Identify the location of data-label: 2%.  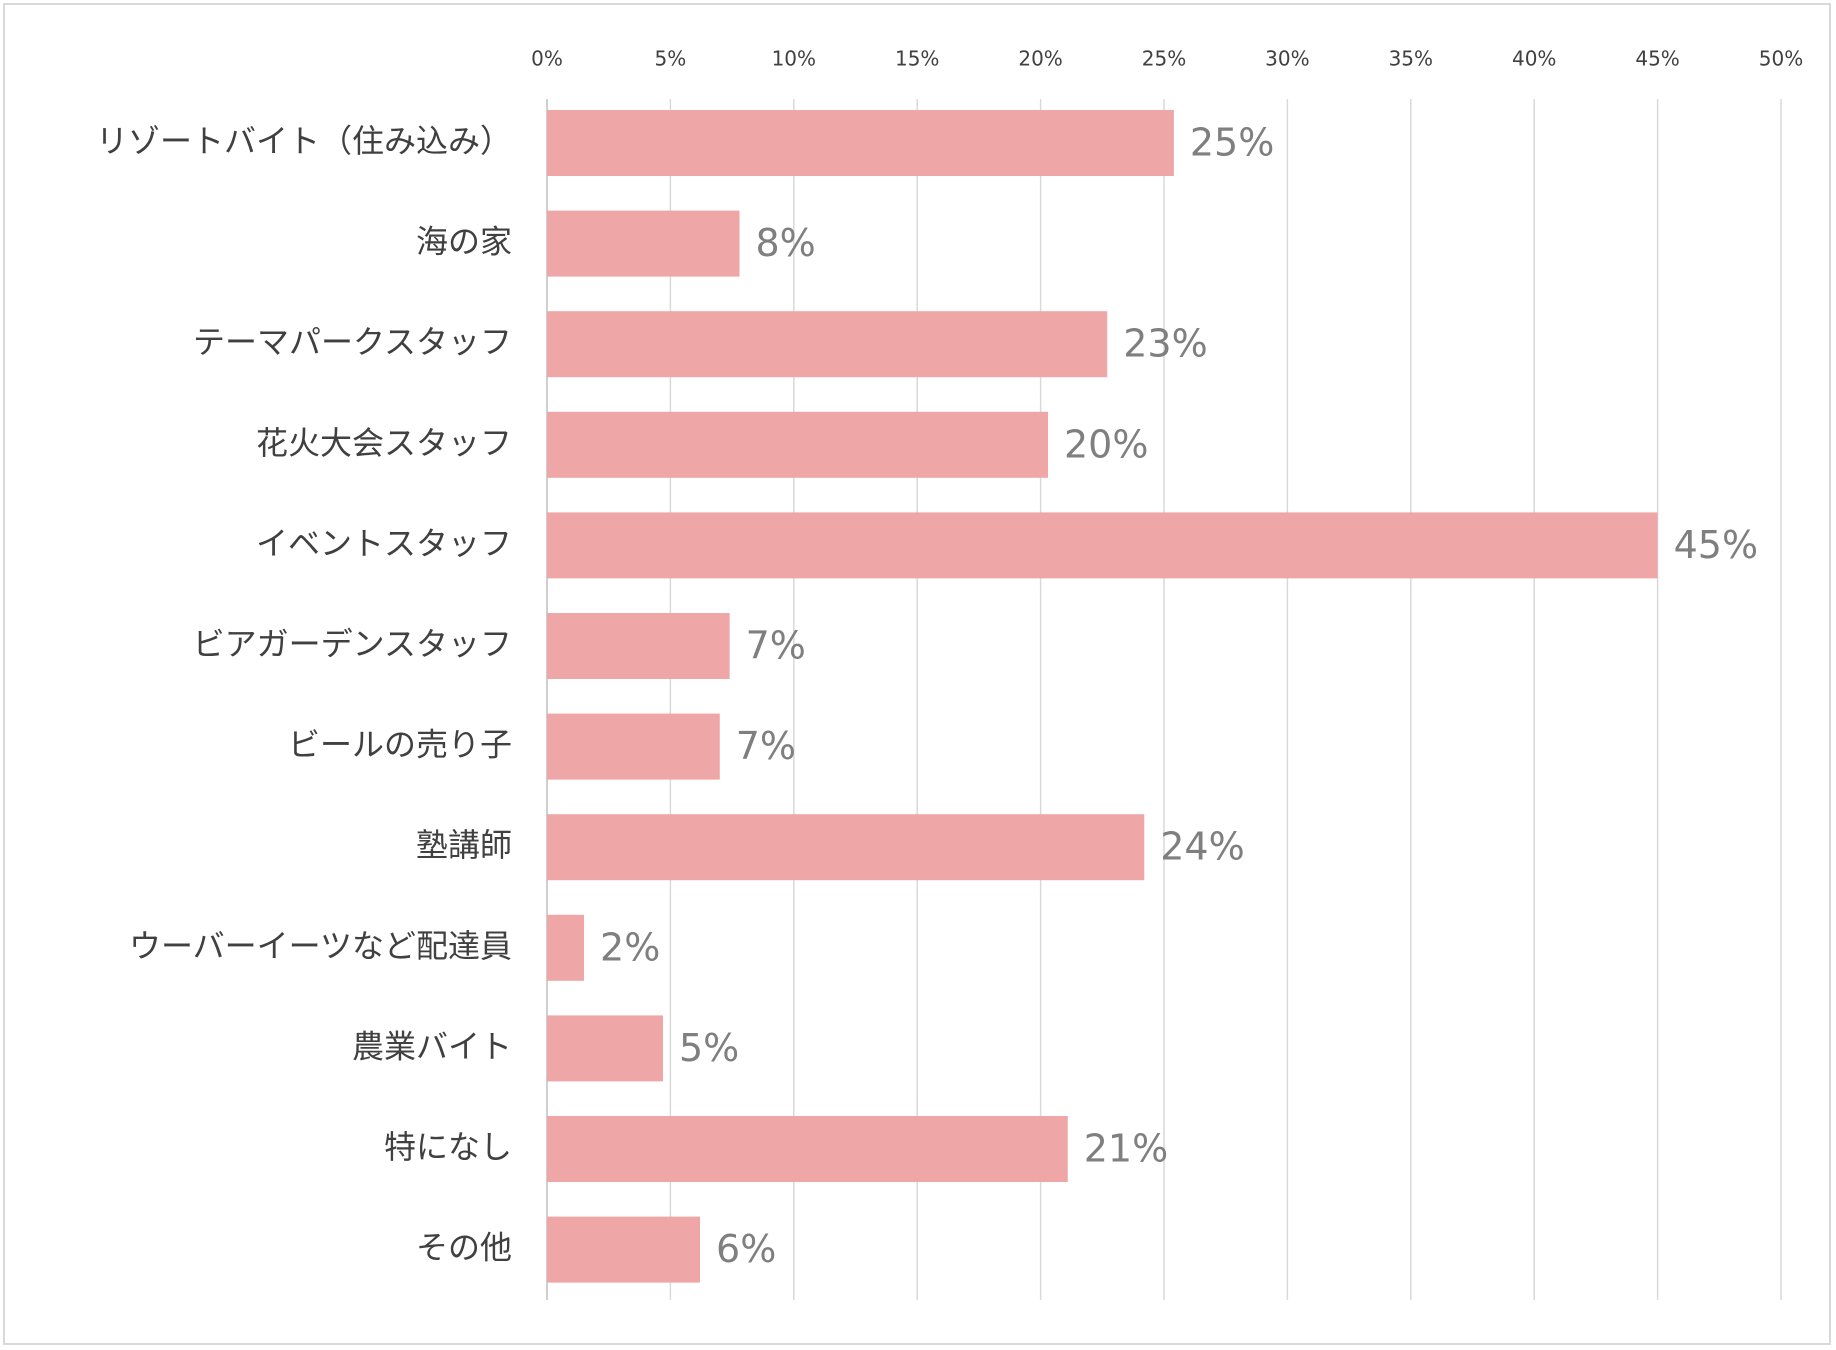
(630, 947).